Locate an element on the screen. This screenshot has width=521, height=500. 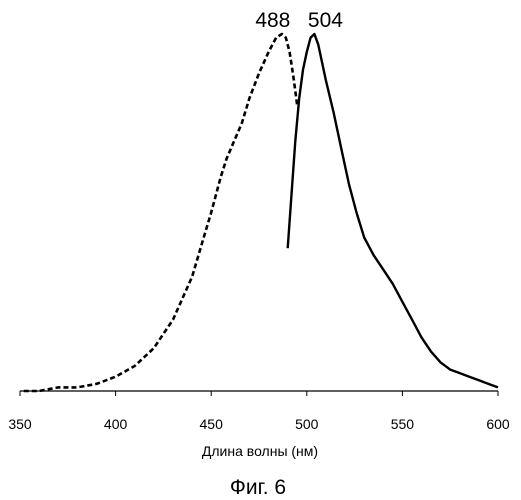
peak-label-504: 504 is located at coordinates (325, 20).